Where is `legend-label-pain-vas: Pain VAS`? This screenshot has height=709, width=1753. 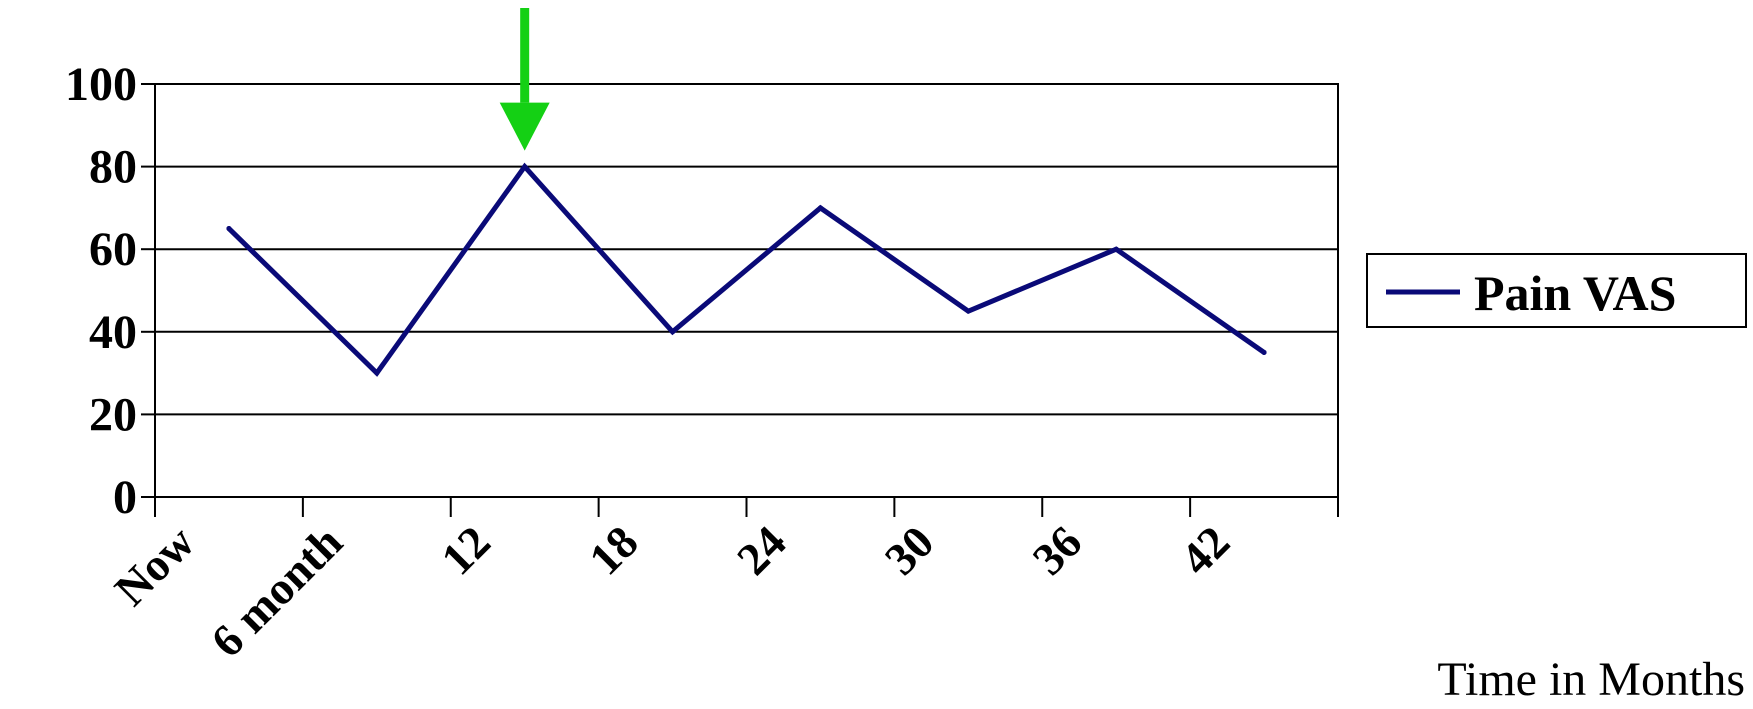
legend-label-pain-vas: Pain VAS is located at coordinates (1575, 293).